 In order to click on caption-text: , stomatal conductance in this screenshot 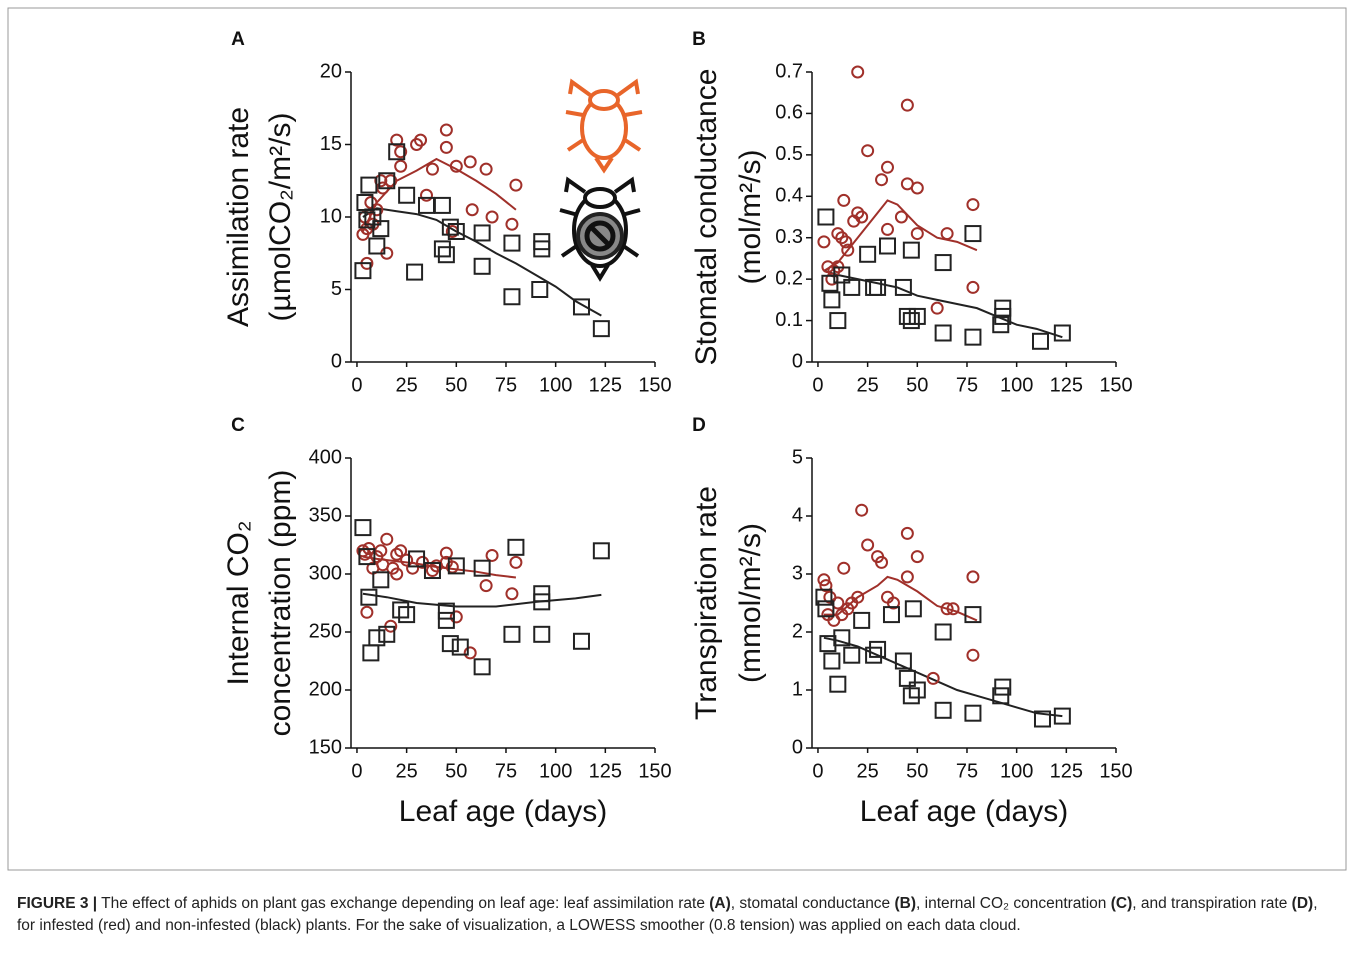, I will do `click(812, 903)`.